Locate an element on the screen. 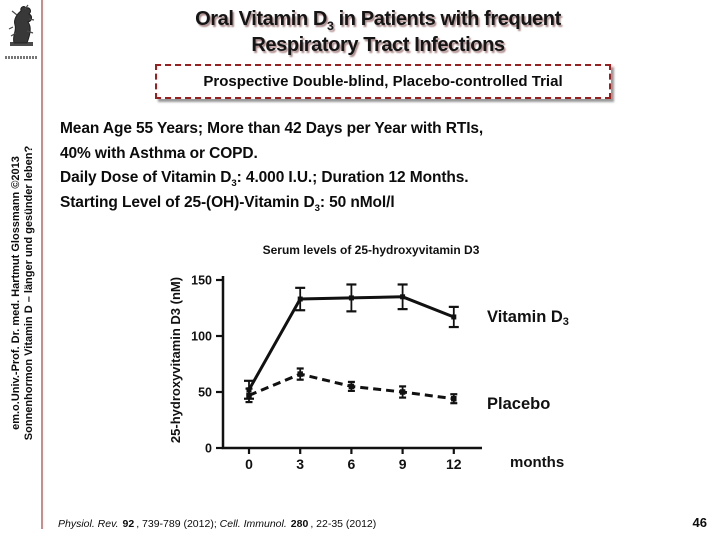 This screenshot has height=540, width=720. x-tick-label: 6 is located at coordinates (352, 464).